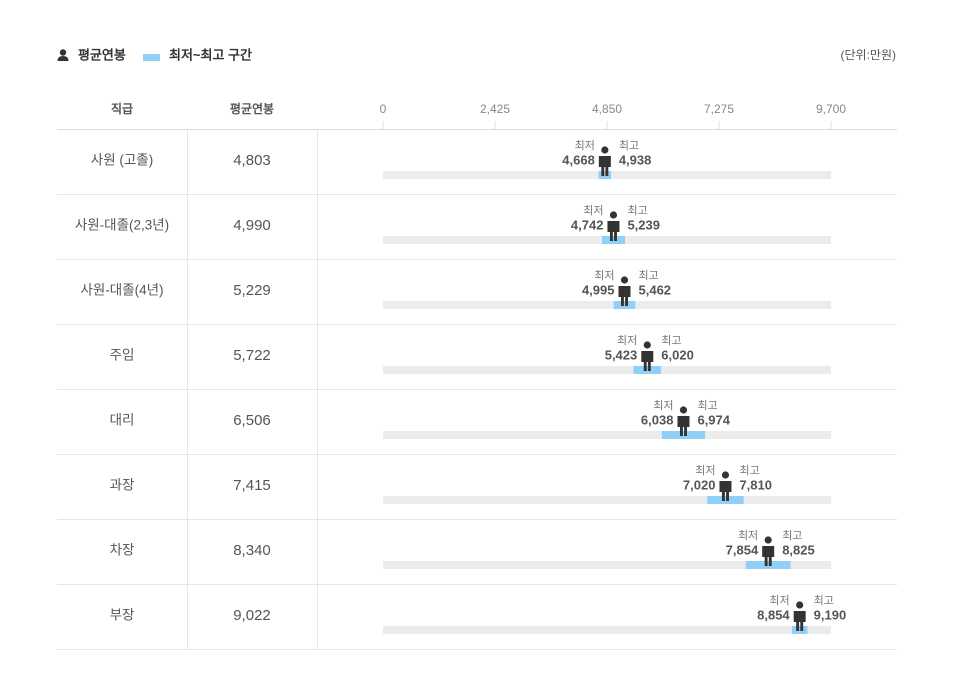 The image size is (954, 698). What do you see at coordinates (122, 615) in the screenshot?
I see `row-label: 부장` at bounding box center [122, 615].